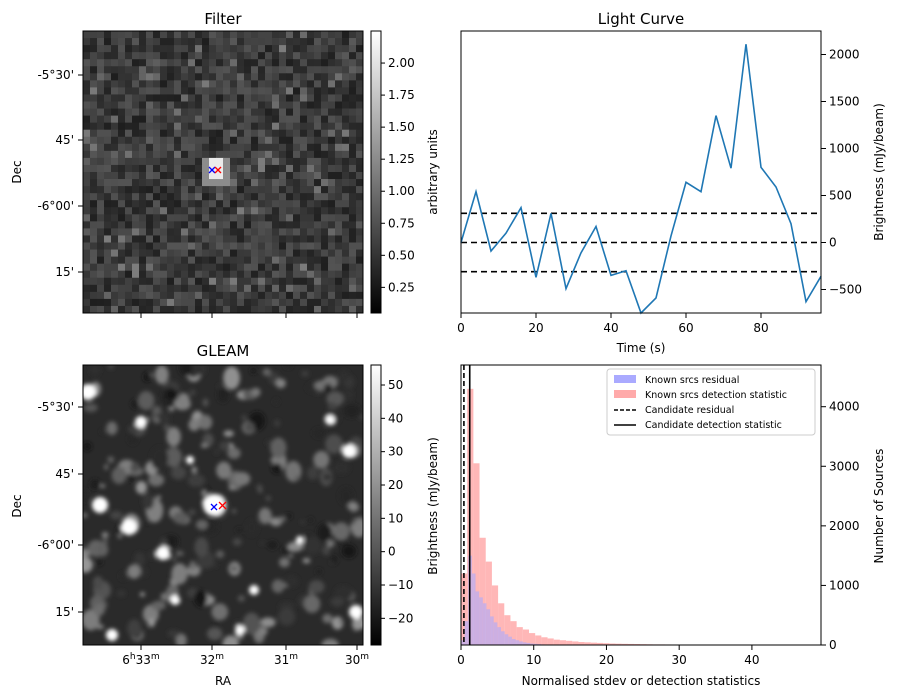 The image size is (898, 699). Describe the element at coordinates (433, 506) in the screenshot. I see `gleam-colorbar-label: Brightness (mJy/beam)` at that location.